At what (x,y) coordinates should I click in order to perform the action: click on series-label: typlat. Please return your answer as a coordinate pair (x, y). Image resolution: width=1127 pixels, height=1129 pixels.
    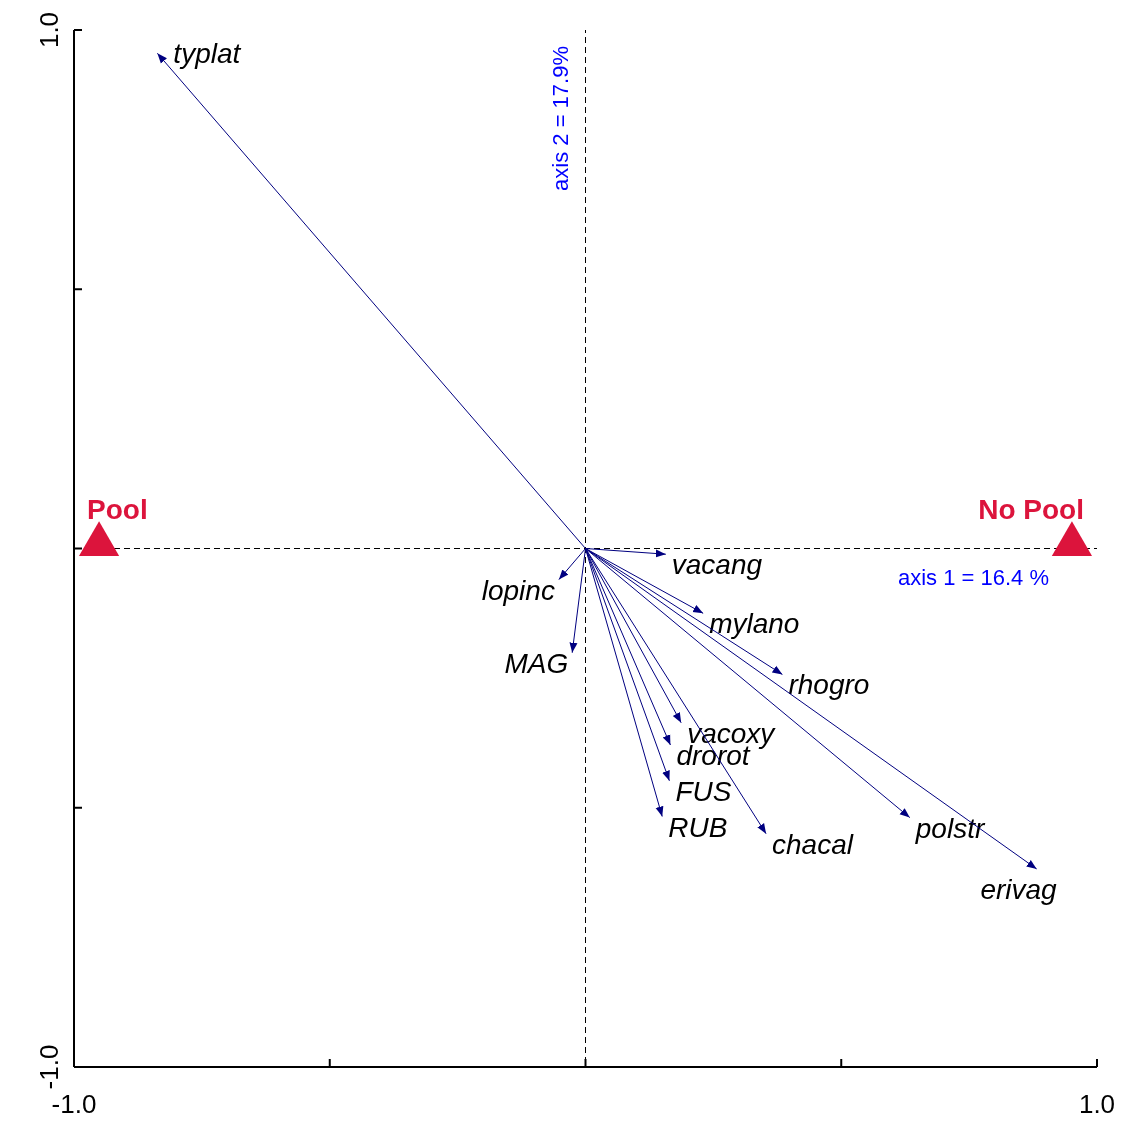
    Looking at the image, I should click on (207, 54).